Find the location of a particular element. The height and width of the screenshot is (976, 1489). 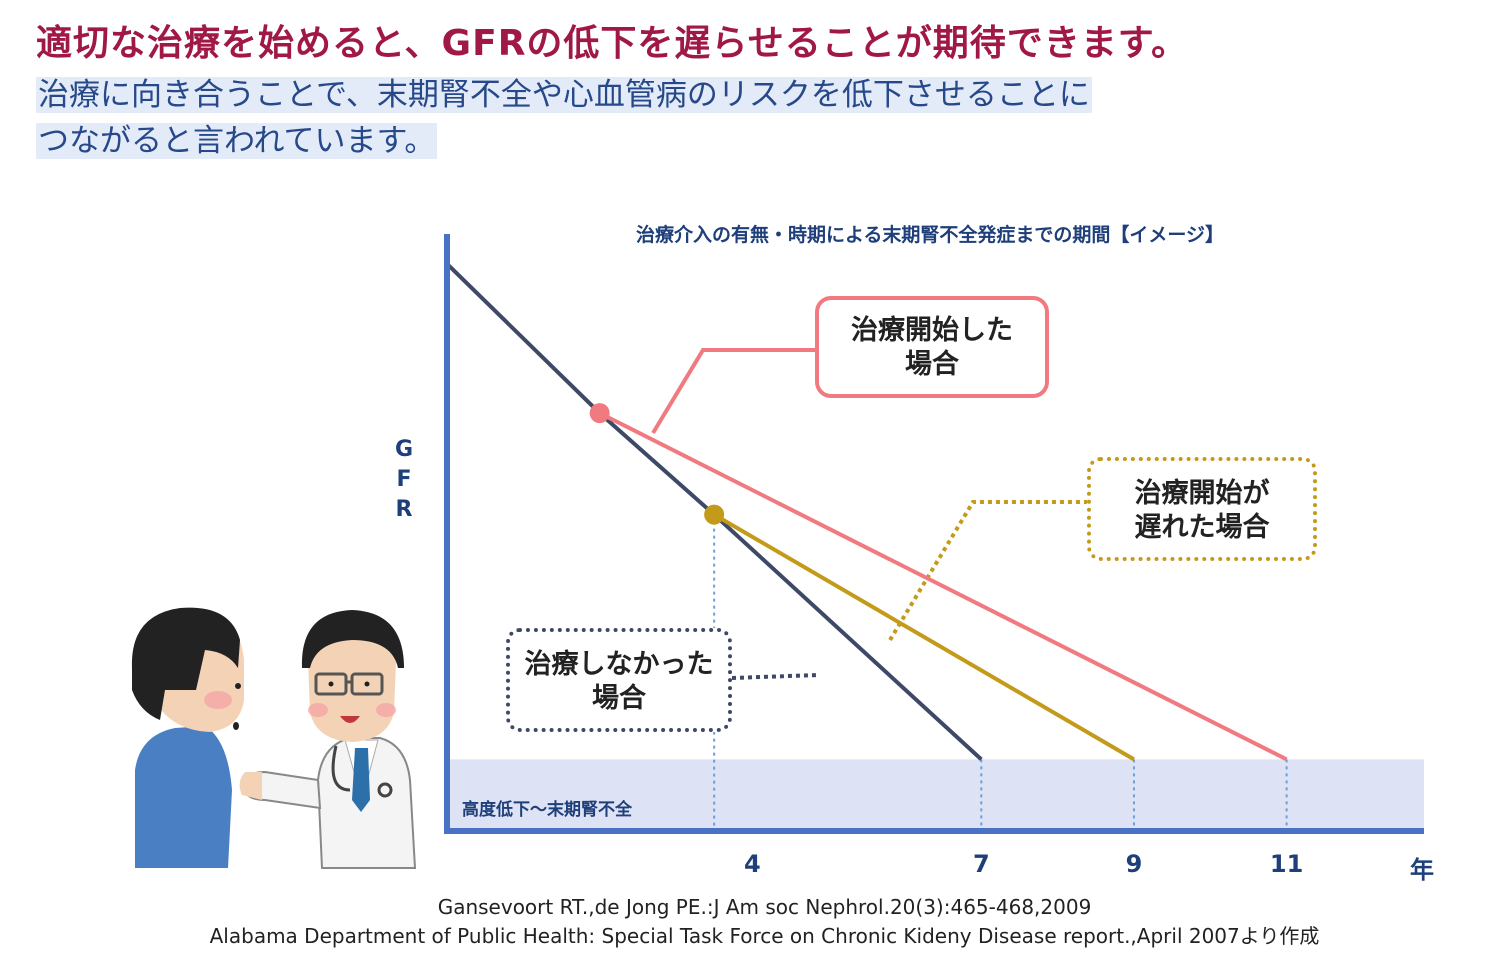

y-axis-label: GFR is located at coordinates (404, 479).